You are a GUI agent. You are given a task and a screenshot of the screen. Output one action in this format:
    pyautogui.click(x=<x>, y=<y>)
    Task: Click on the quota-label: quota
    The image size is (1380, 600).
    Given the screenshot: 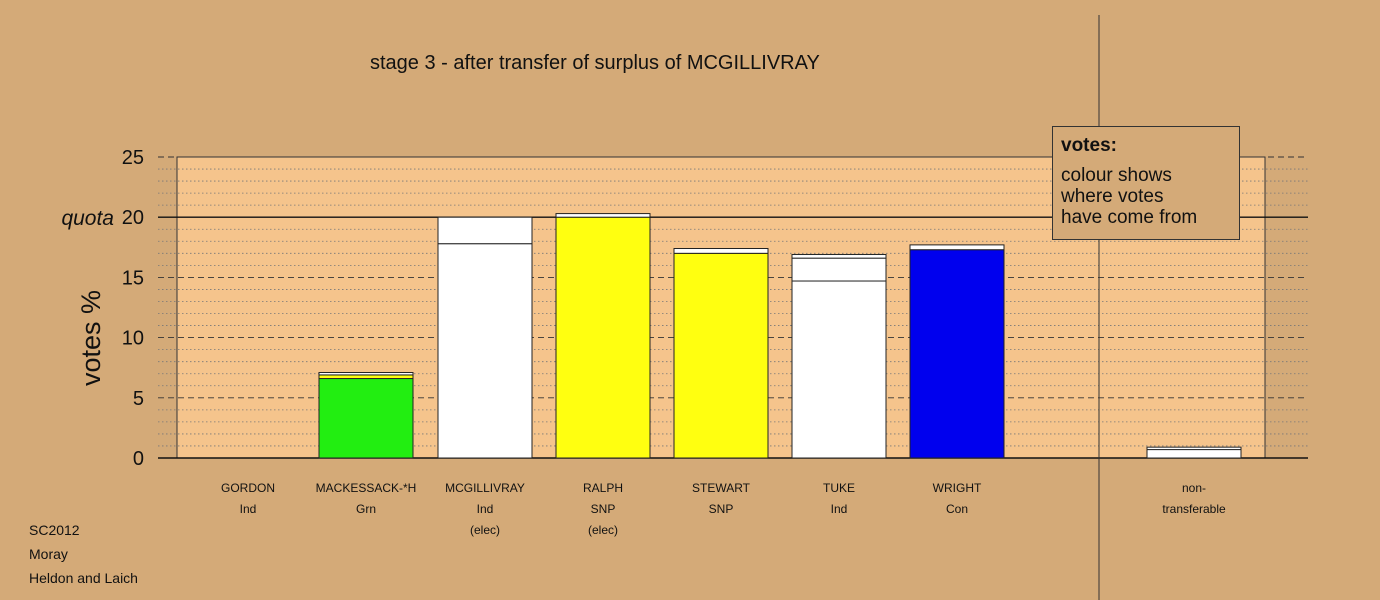 What is the action you would take?
    pyautogui.click(x=87, y=218)
    